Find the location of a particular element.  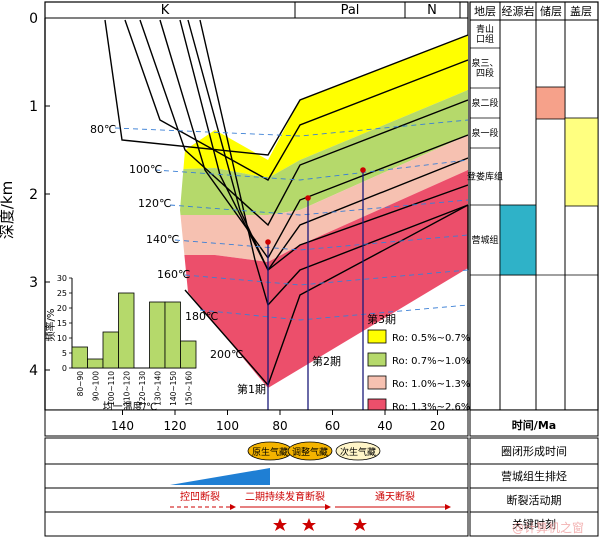

depth-tick-1: 1 is located at coordinates (33, 107).